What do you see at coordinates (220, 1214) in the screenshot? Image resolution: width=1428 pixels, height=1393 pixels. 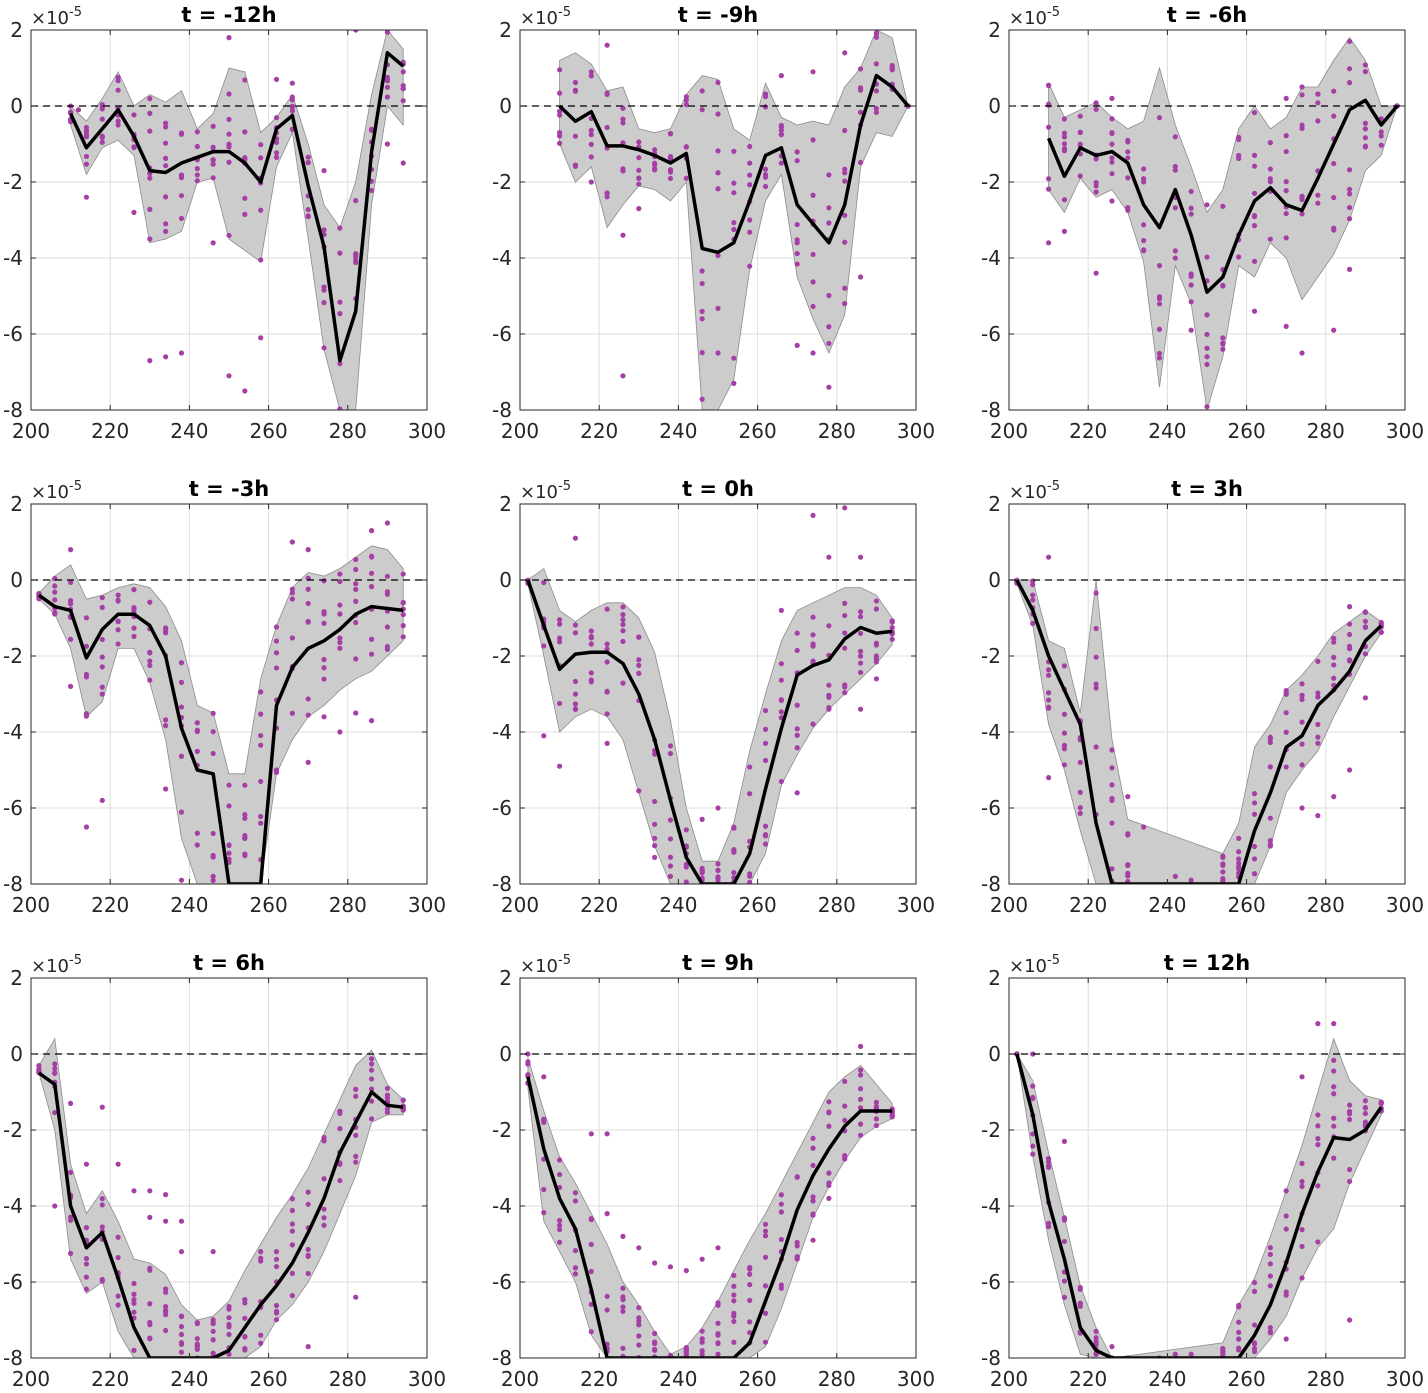 I see `median-line` at bounding box center [220, 1214].